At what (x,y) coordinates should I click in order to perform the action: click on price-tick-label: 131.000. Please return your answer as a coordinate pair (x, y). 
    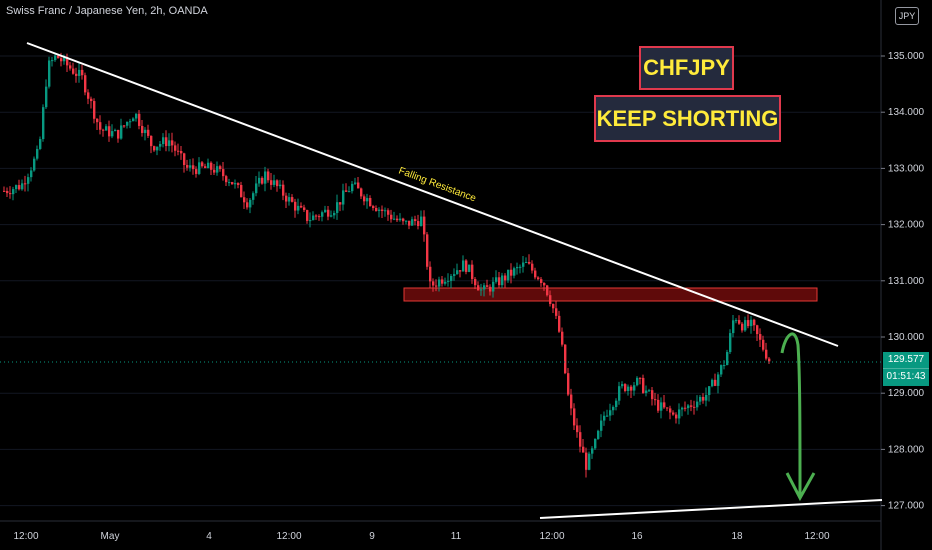
    Looking at the image, I should click on (906, 281).